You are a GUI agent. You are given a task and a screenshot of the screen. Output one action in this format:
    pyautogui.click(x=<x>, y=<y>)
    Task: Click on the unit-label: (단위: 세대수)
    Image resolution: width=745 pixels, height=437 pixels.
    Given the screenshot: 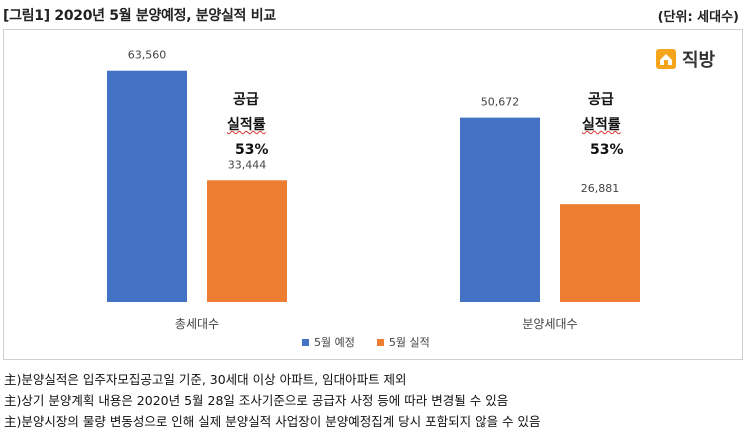 What is the action you would take?
    pyautogui.click(x=698, y=17)
    